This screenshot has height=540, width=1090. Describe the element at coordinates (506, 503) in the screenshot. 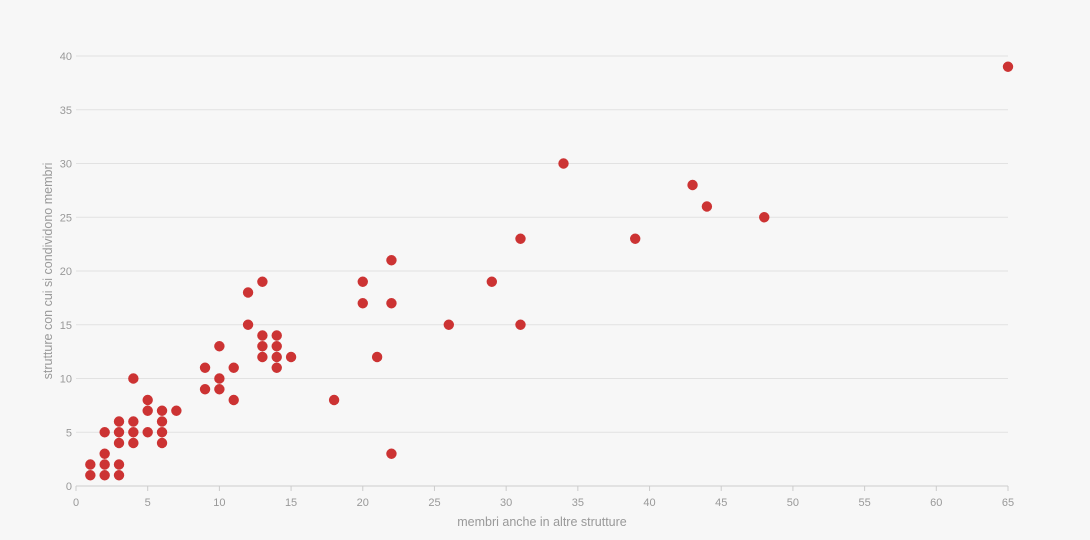

I see `x-tick-label: 30` at that location.